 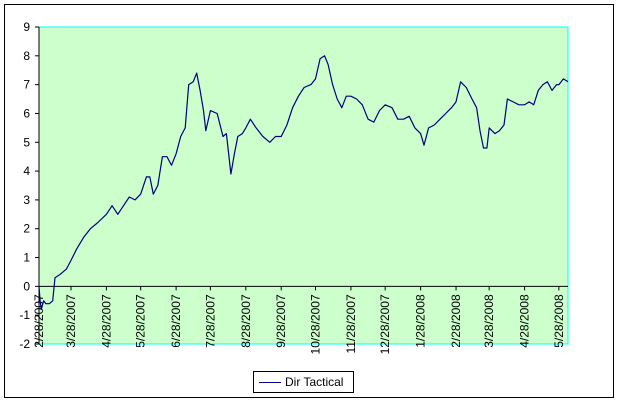 I want to click on x-tick-label: 4/28/2007, so click(x=106, y=321).